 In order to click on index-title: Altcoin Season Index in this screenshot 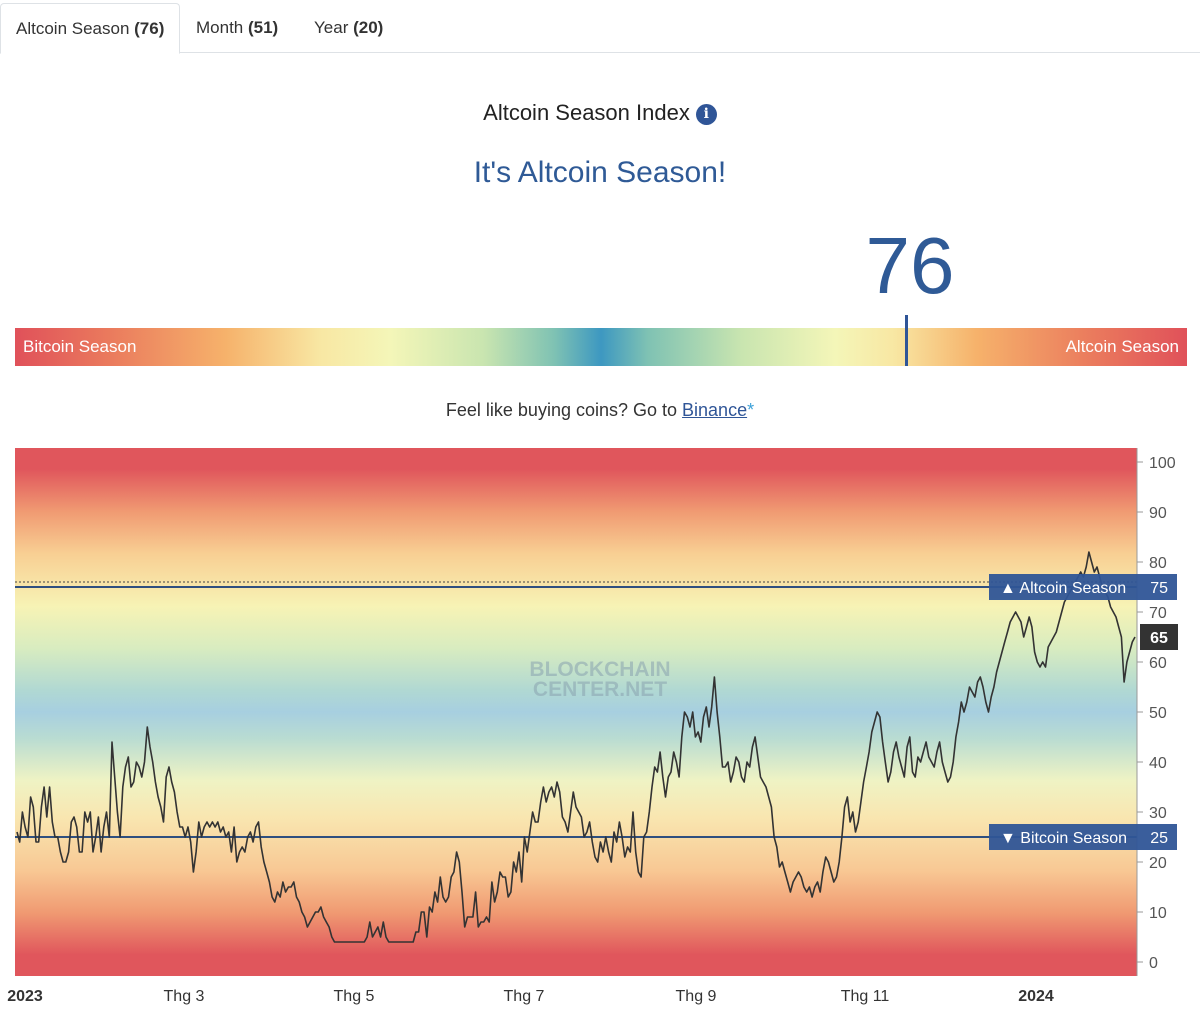, I will do `click(586, 112)`.